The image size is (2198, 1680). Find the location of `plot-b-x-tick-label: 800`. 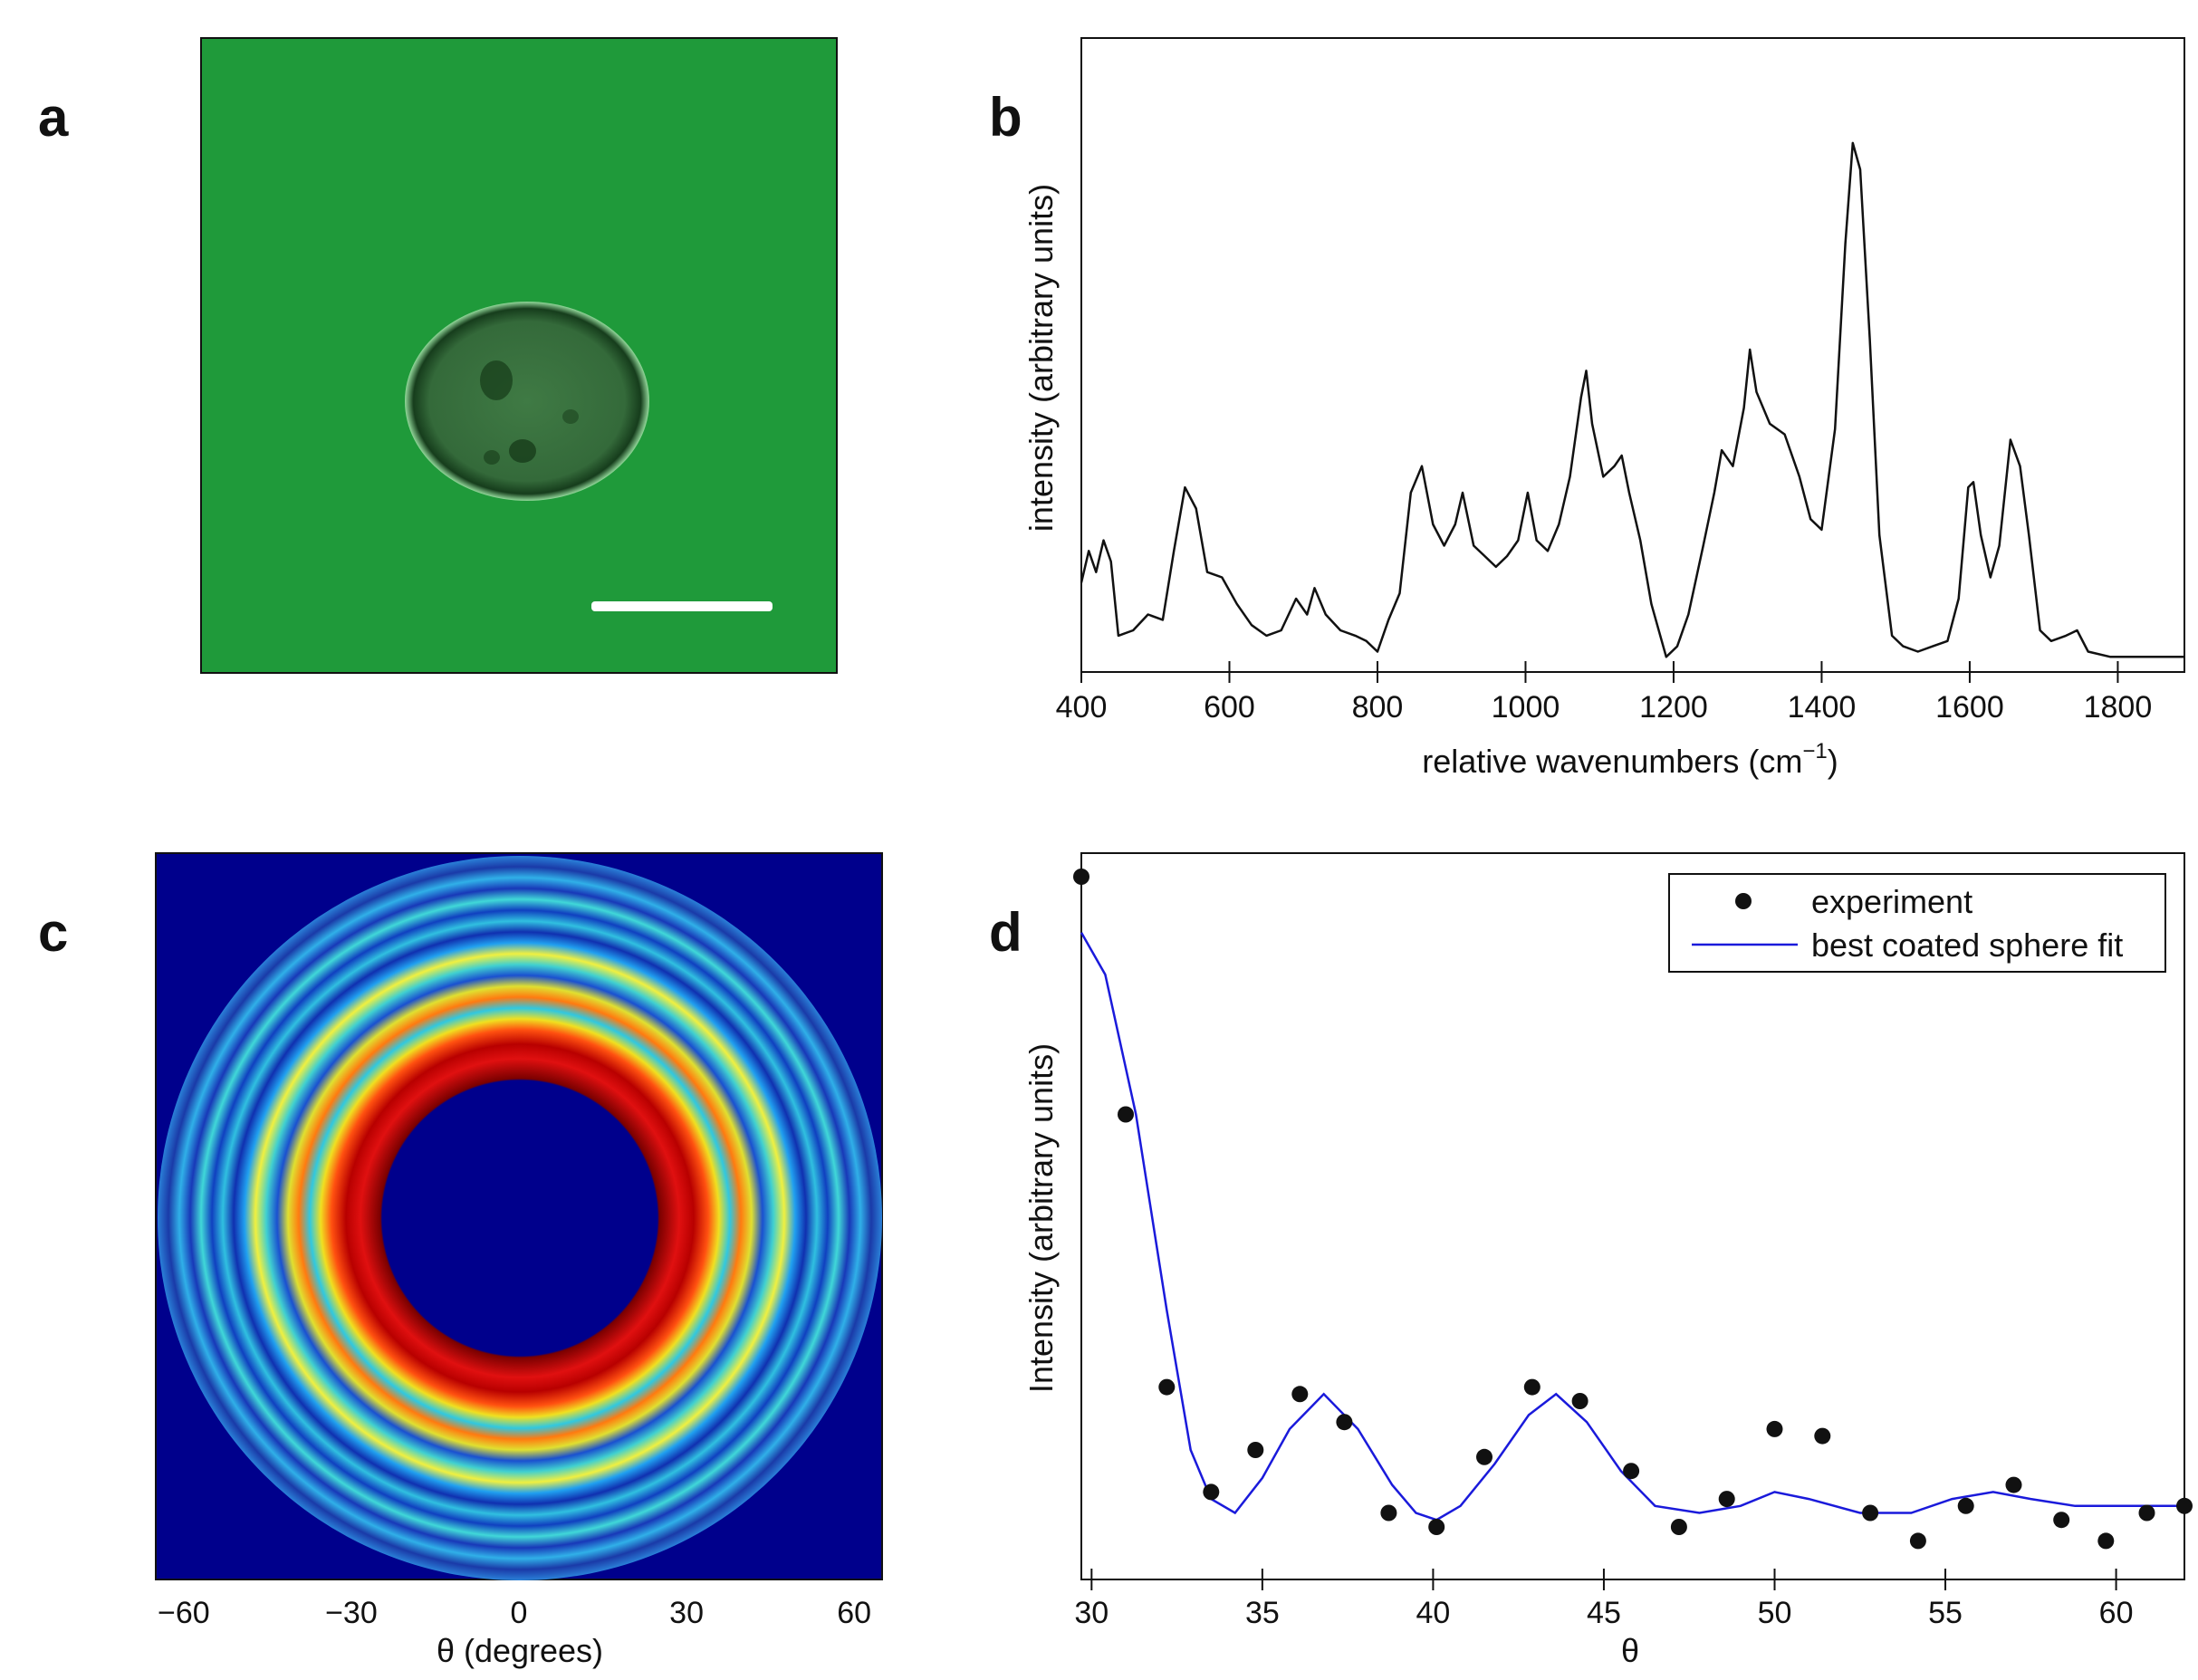

plot-b-x-tick-label: 800 is located at coordinates (1378, 708).